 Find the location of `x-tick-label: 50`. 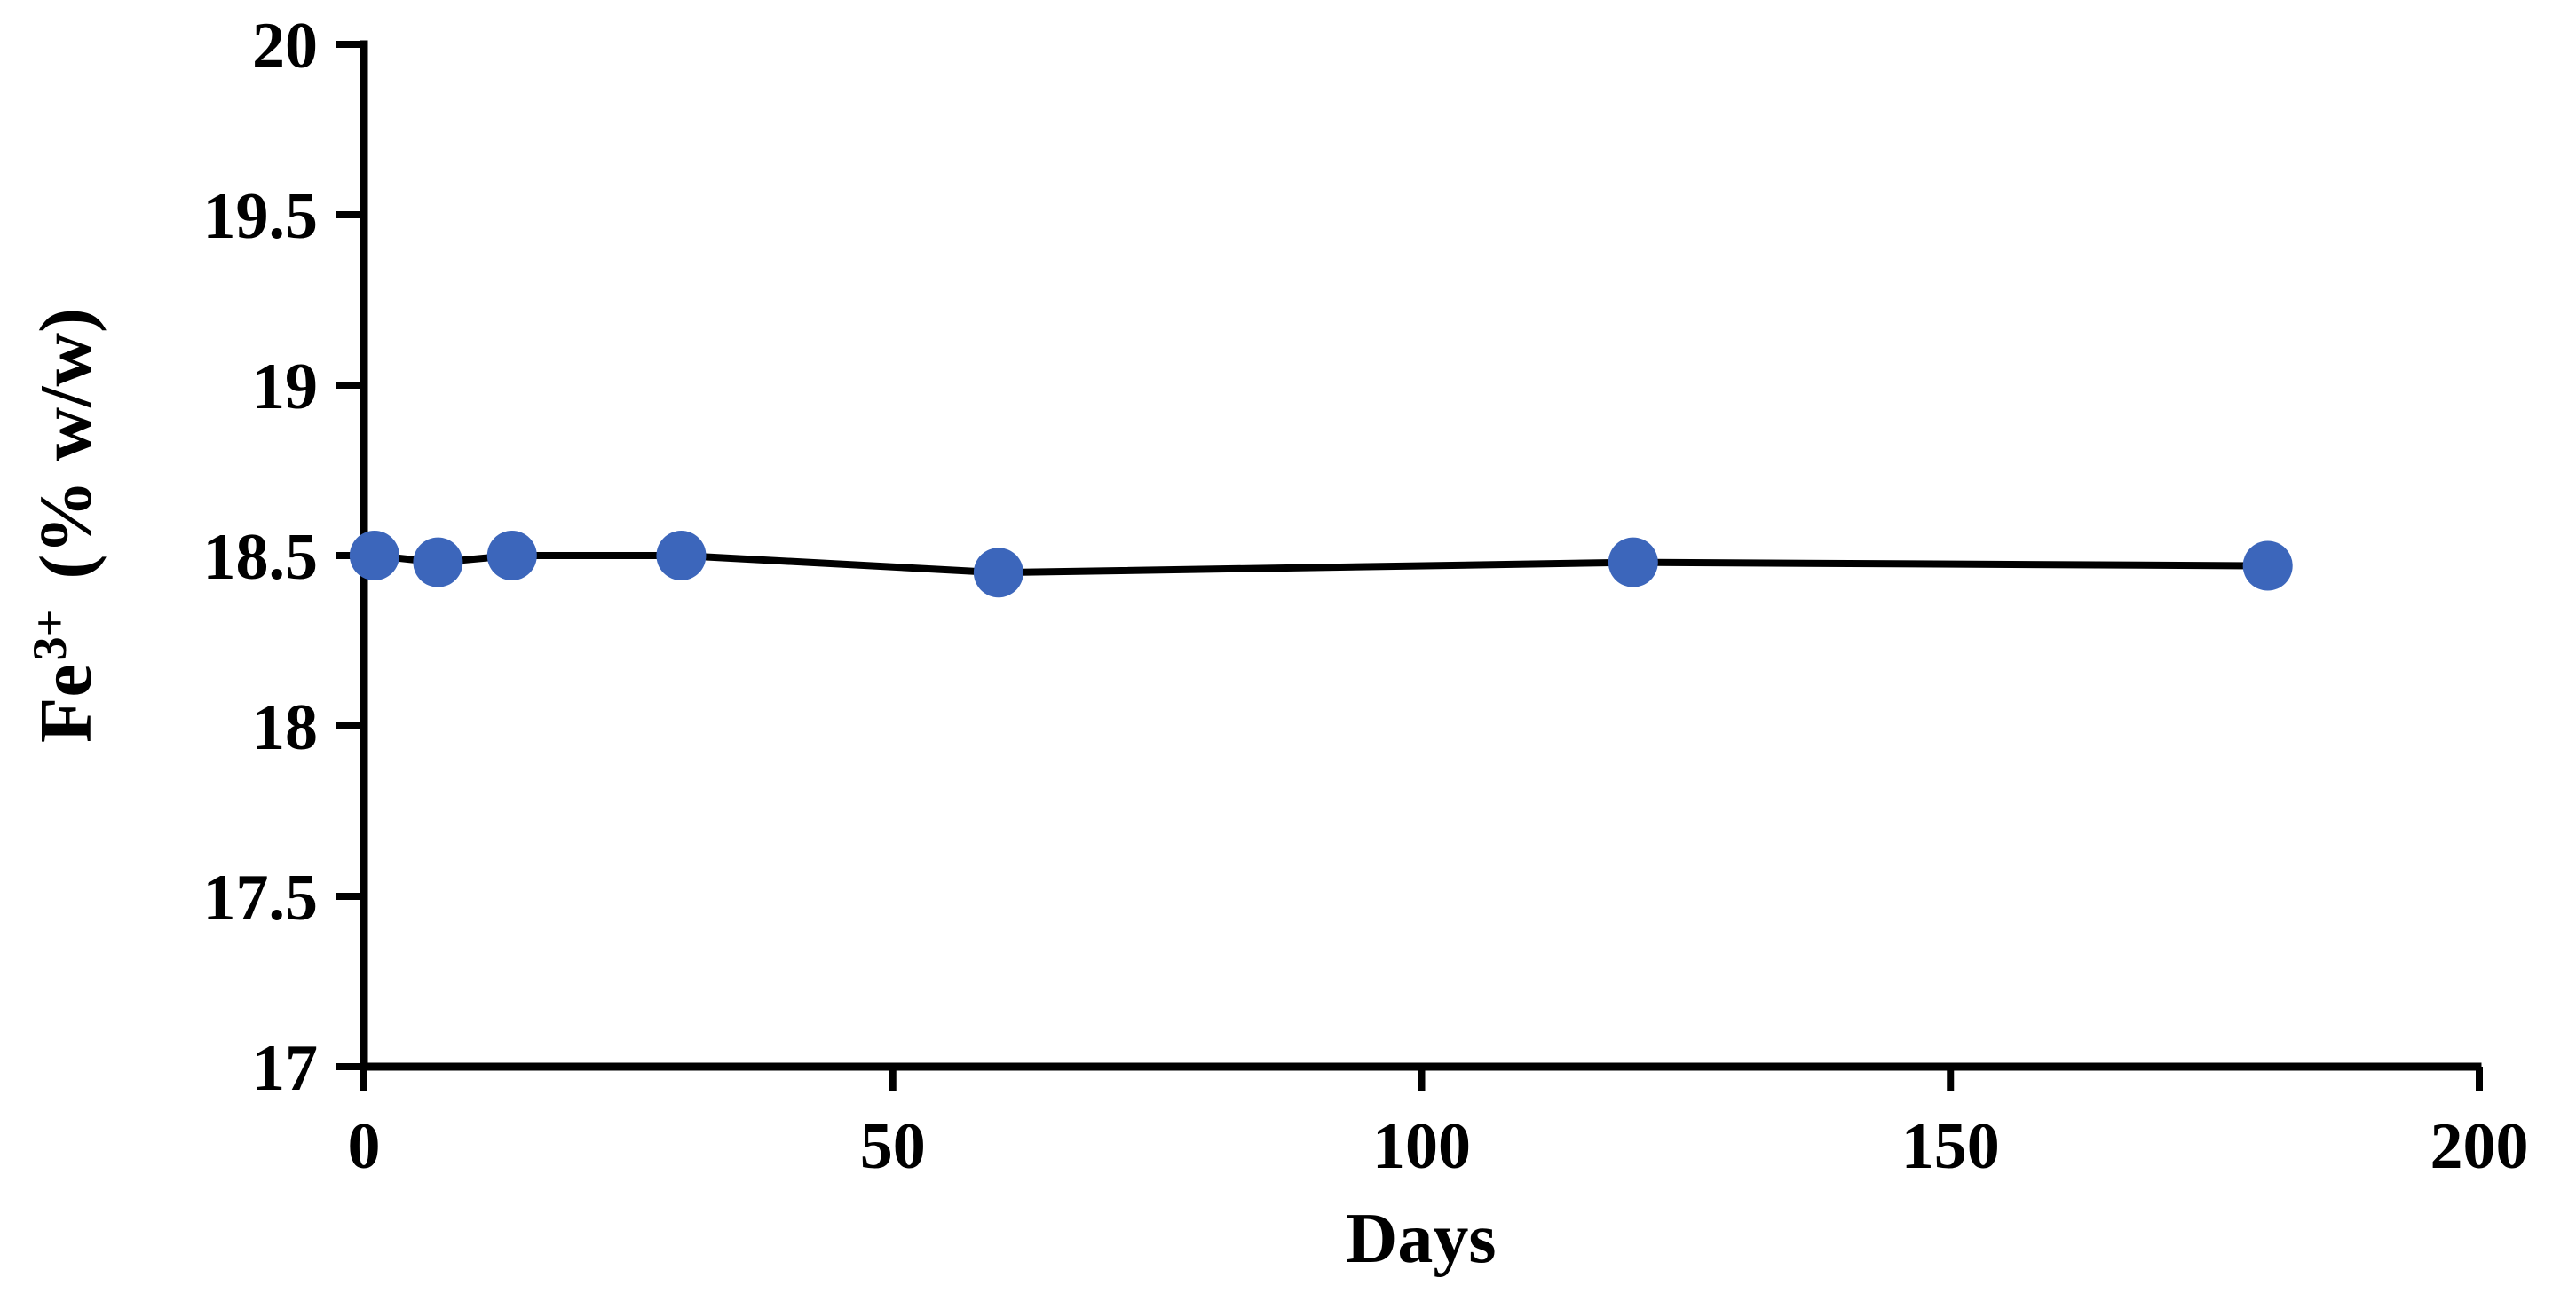

x-tick-label: 50 is located at coordinates (893, 1146).